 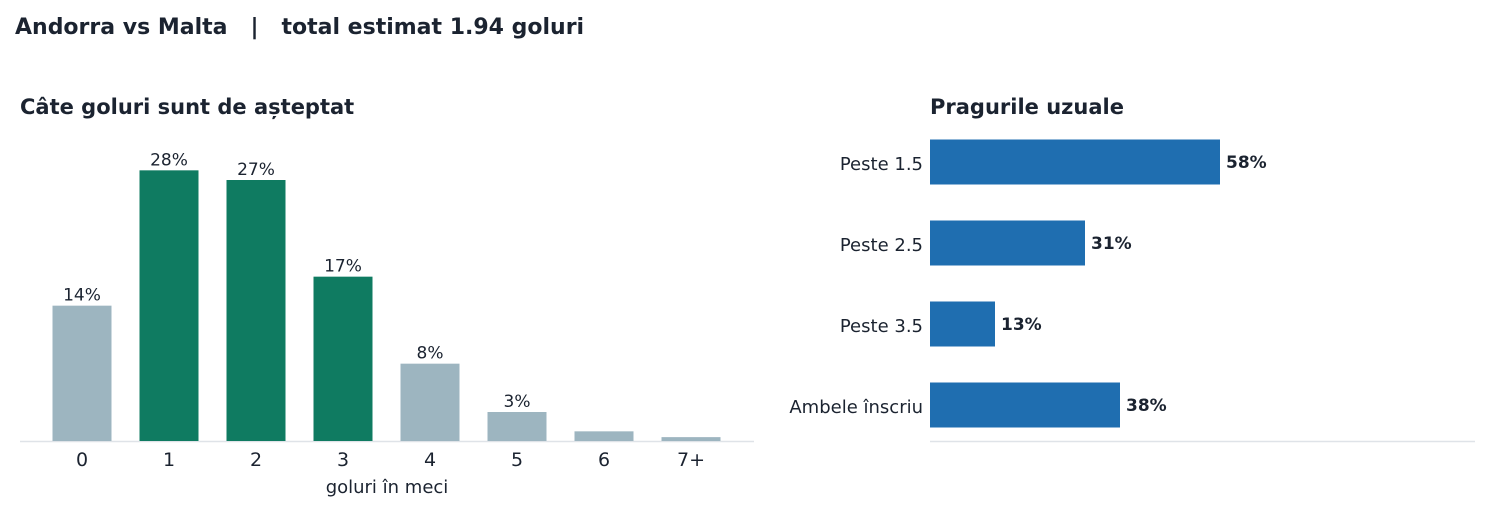 I want to click on x-tick-label: 0, so click(x=82, y=460).